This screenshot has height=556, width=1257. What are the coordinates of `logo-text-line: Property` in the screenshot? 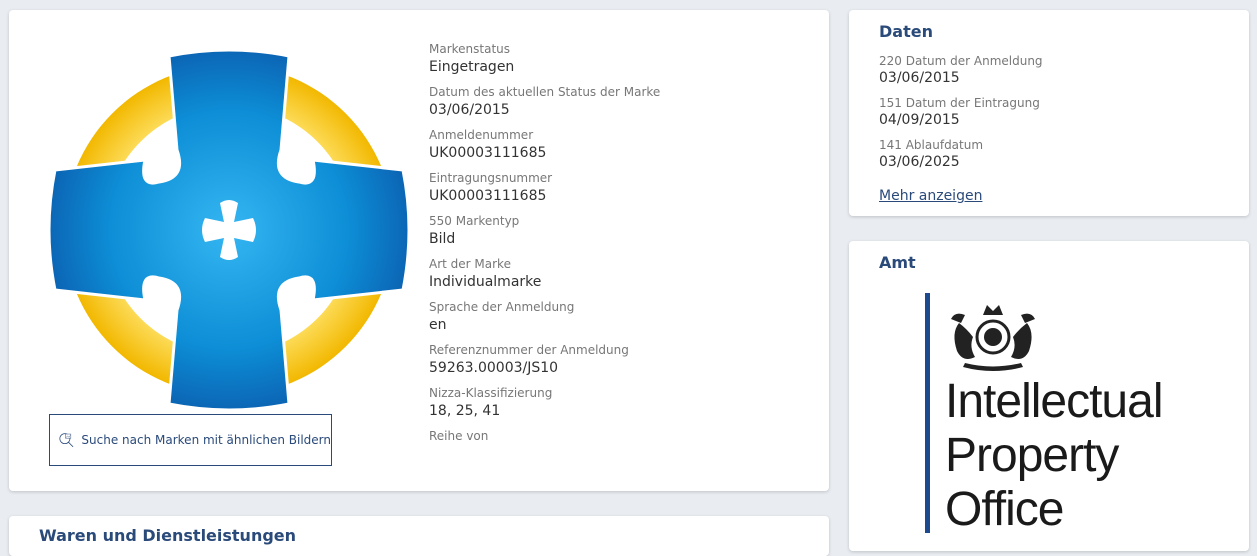 It's located at (1053, 456).